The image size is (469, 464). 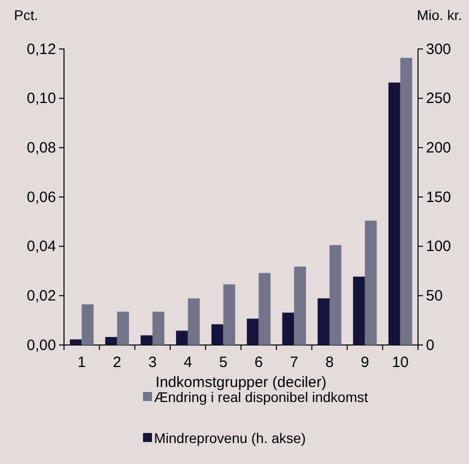 What do you see at coordinates (117, 362) in the screenshot?
I see `x-tick-label: 2` at bounding box center [117, 362].